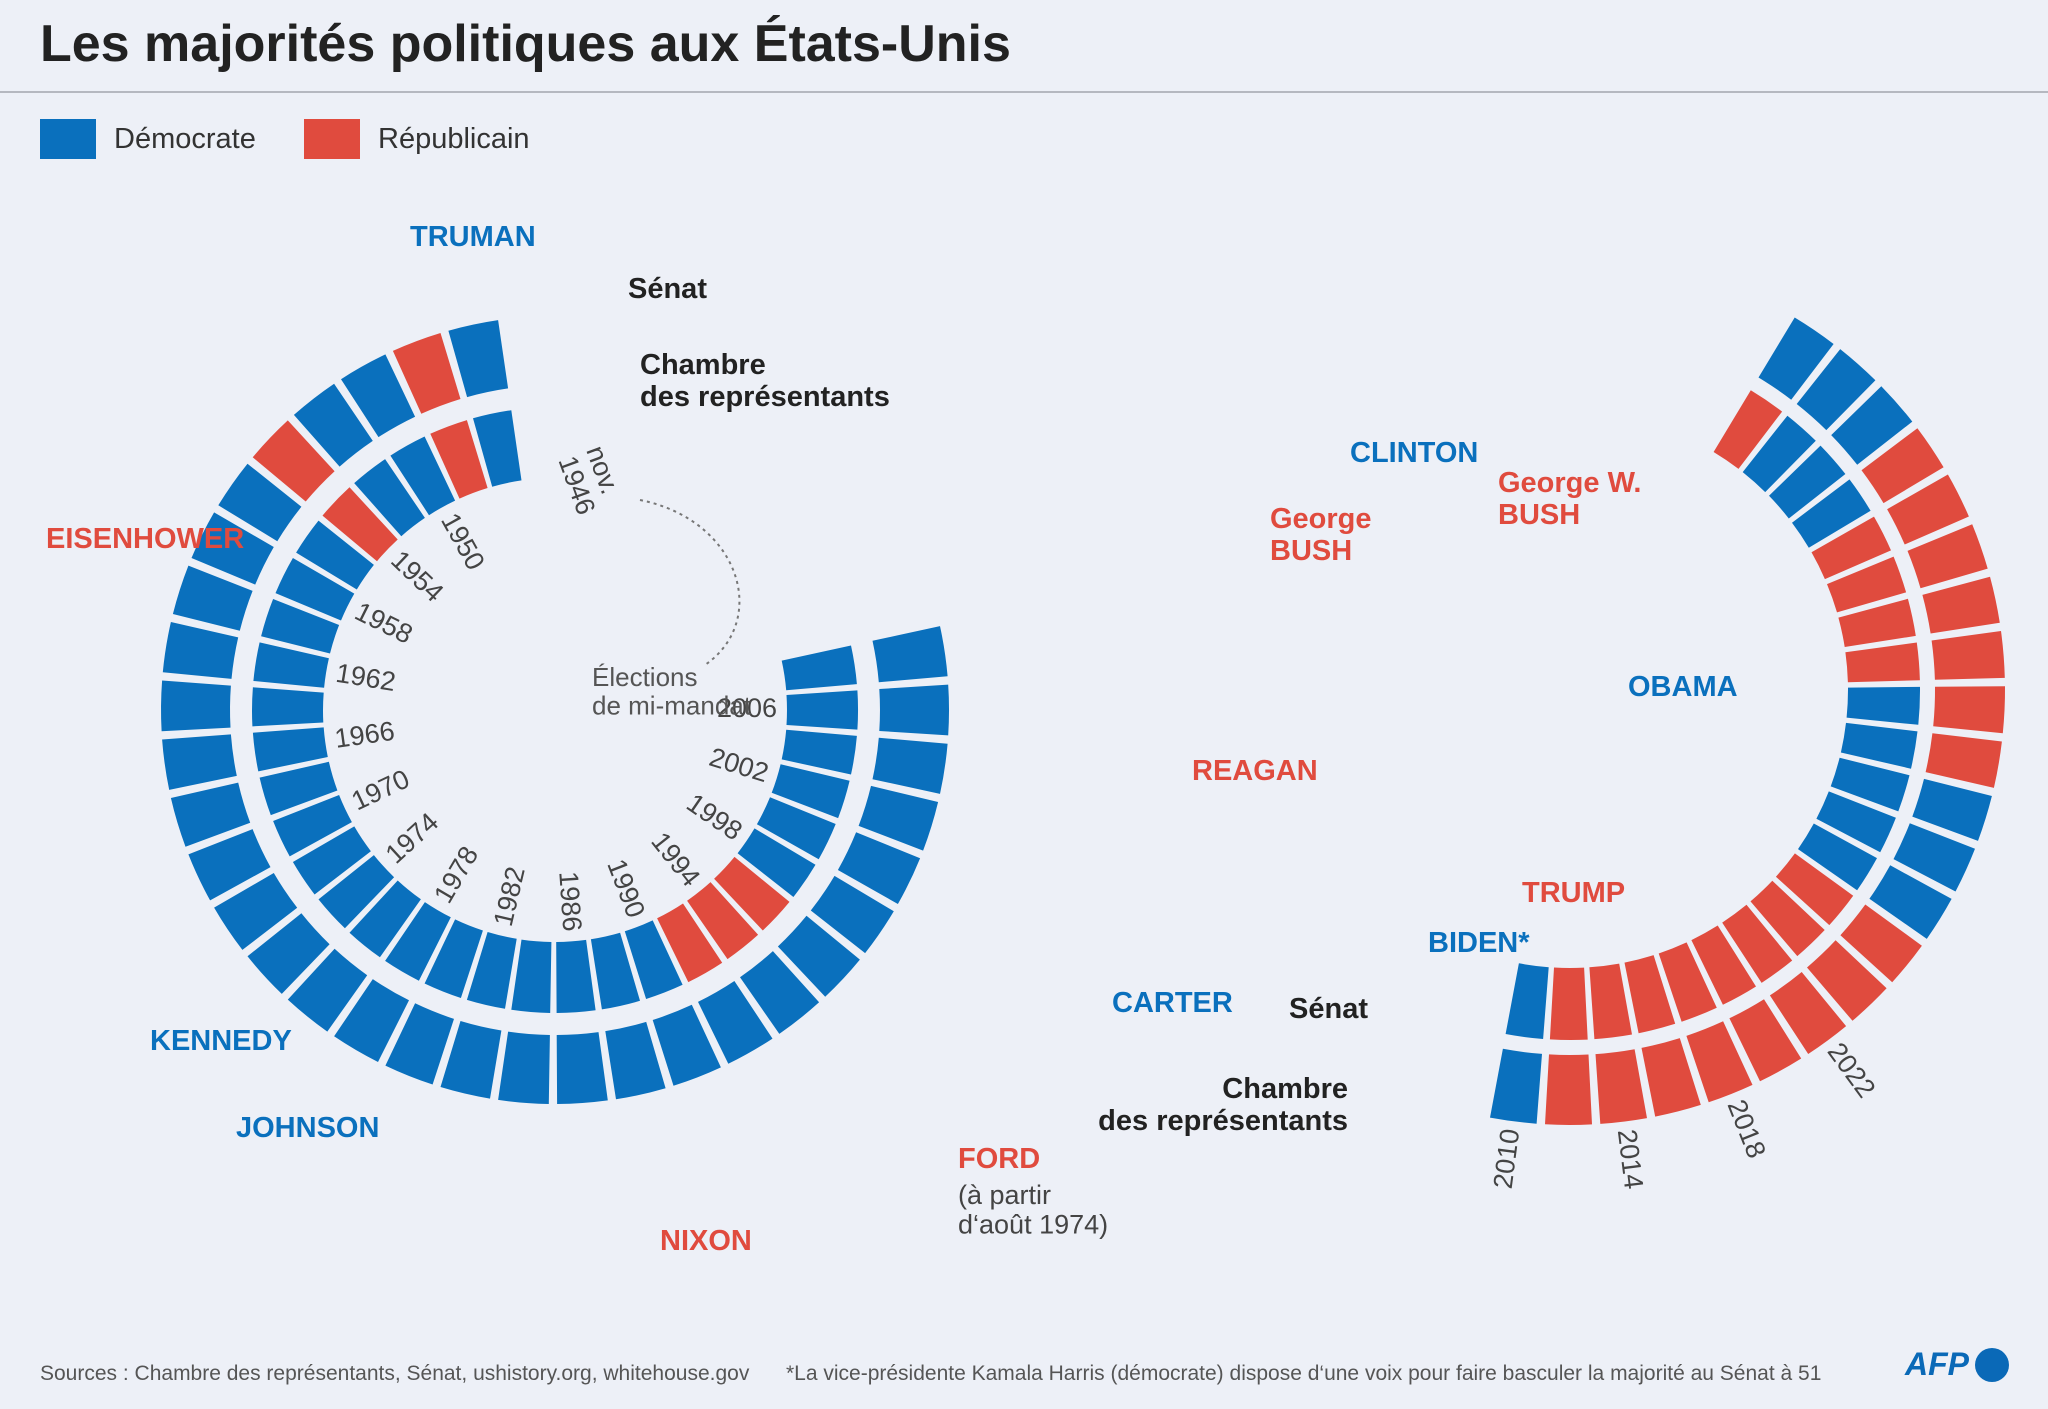 The image size is (2048, 1409). What do you see at coordinates (1937, 1364) in the screenshot?
I see `afp-logo-text: AFP` at bounding box center [1937, 1364].